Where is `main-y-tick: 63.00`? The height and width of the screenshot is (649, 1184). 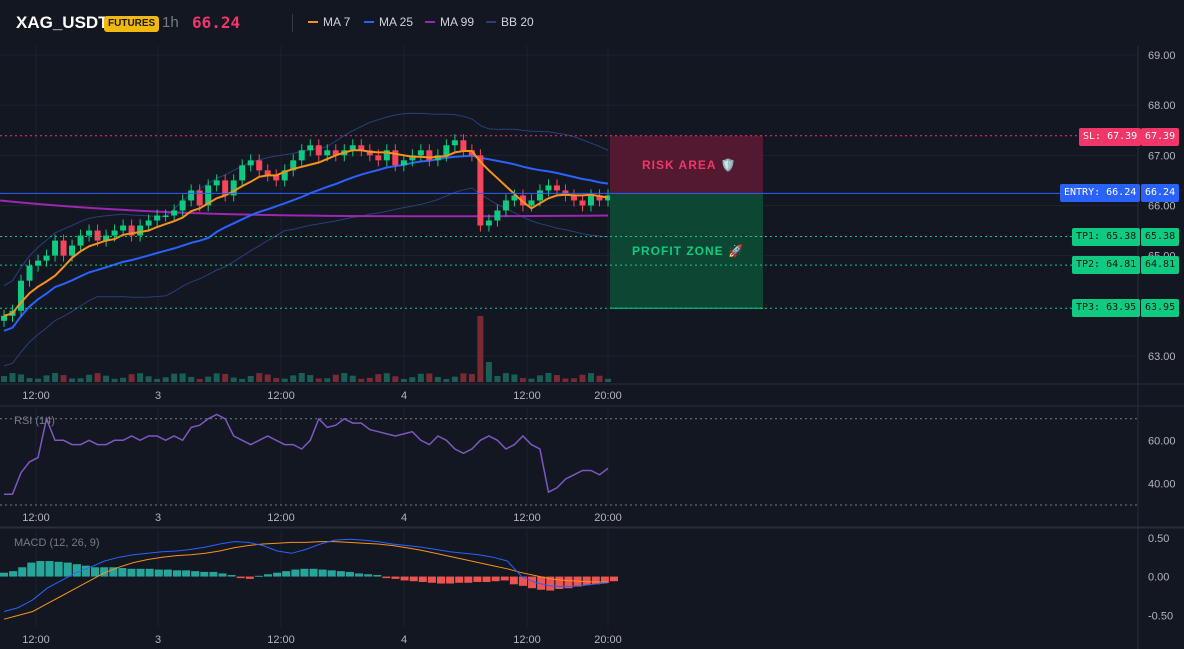
main-y-tick: 63.00 is located at coordinates (1162, 357).